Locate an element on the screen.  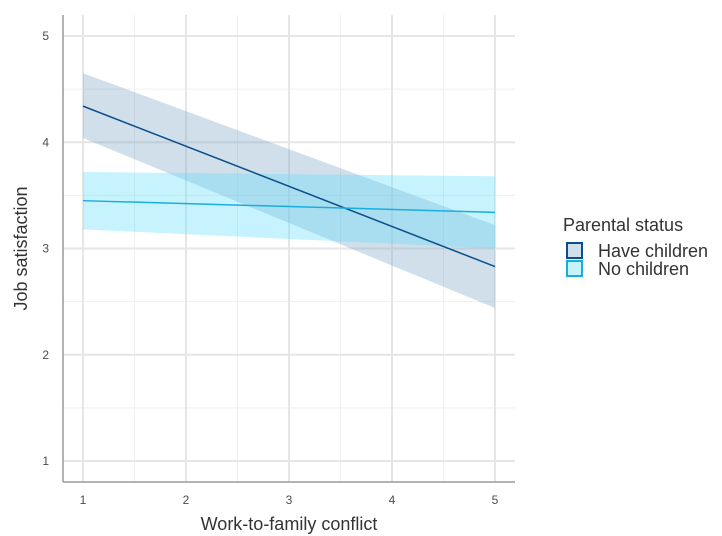
legend-title: Parental status is located at coordinates (623, 225).